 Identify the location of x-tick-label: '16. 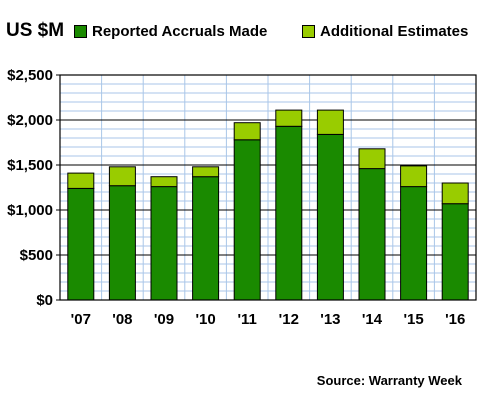
(455, 319).